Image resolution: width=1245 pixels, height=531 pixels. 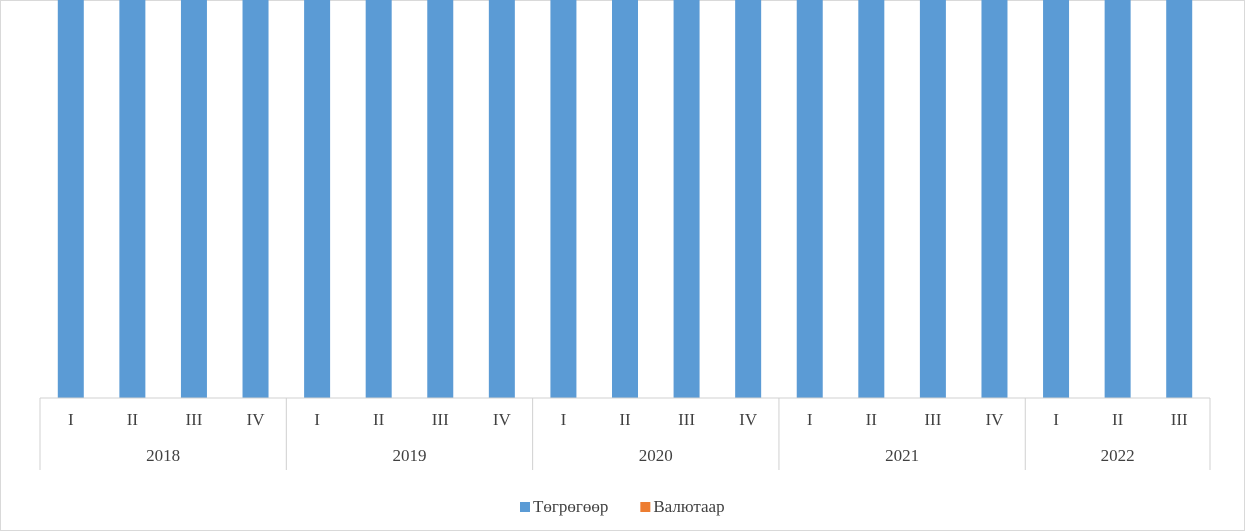 I want to click on group-label: 2019, so click(x=409, y=455).